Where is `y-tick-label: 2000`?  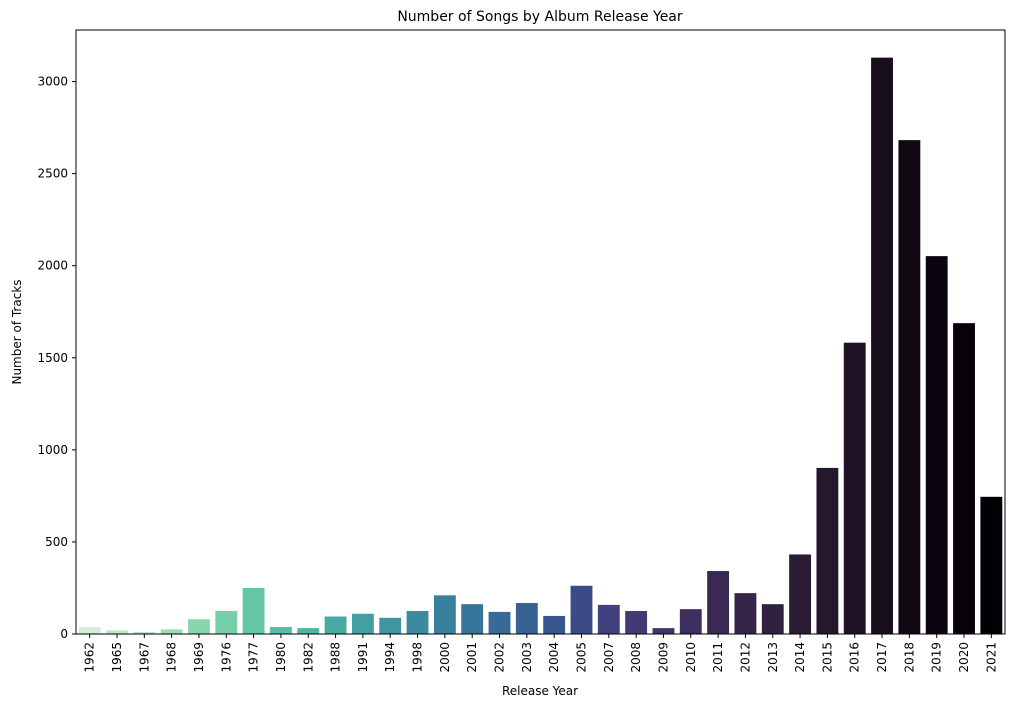
y-tick-label: 2000 is located at coordinates (52, 266).